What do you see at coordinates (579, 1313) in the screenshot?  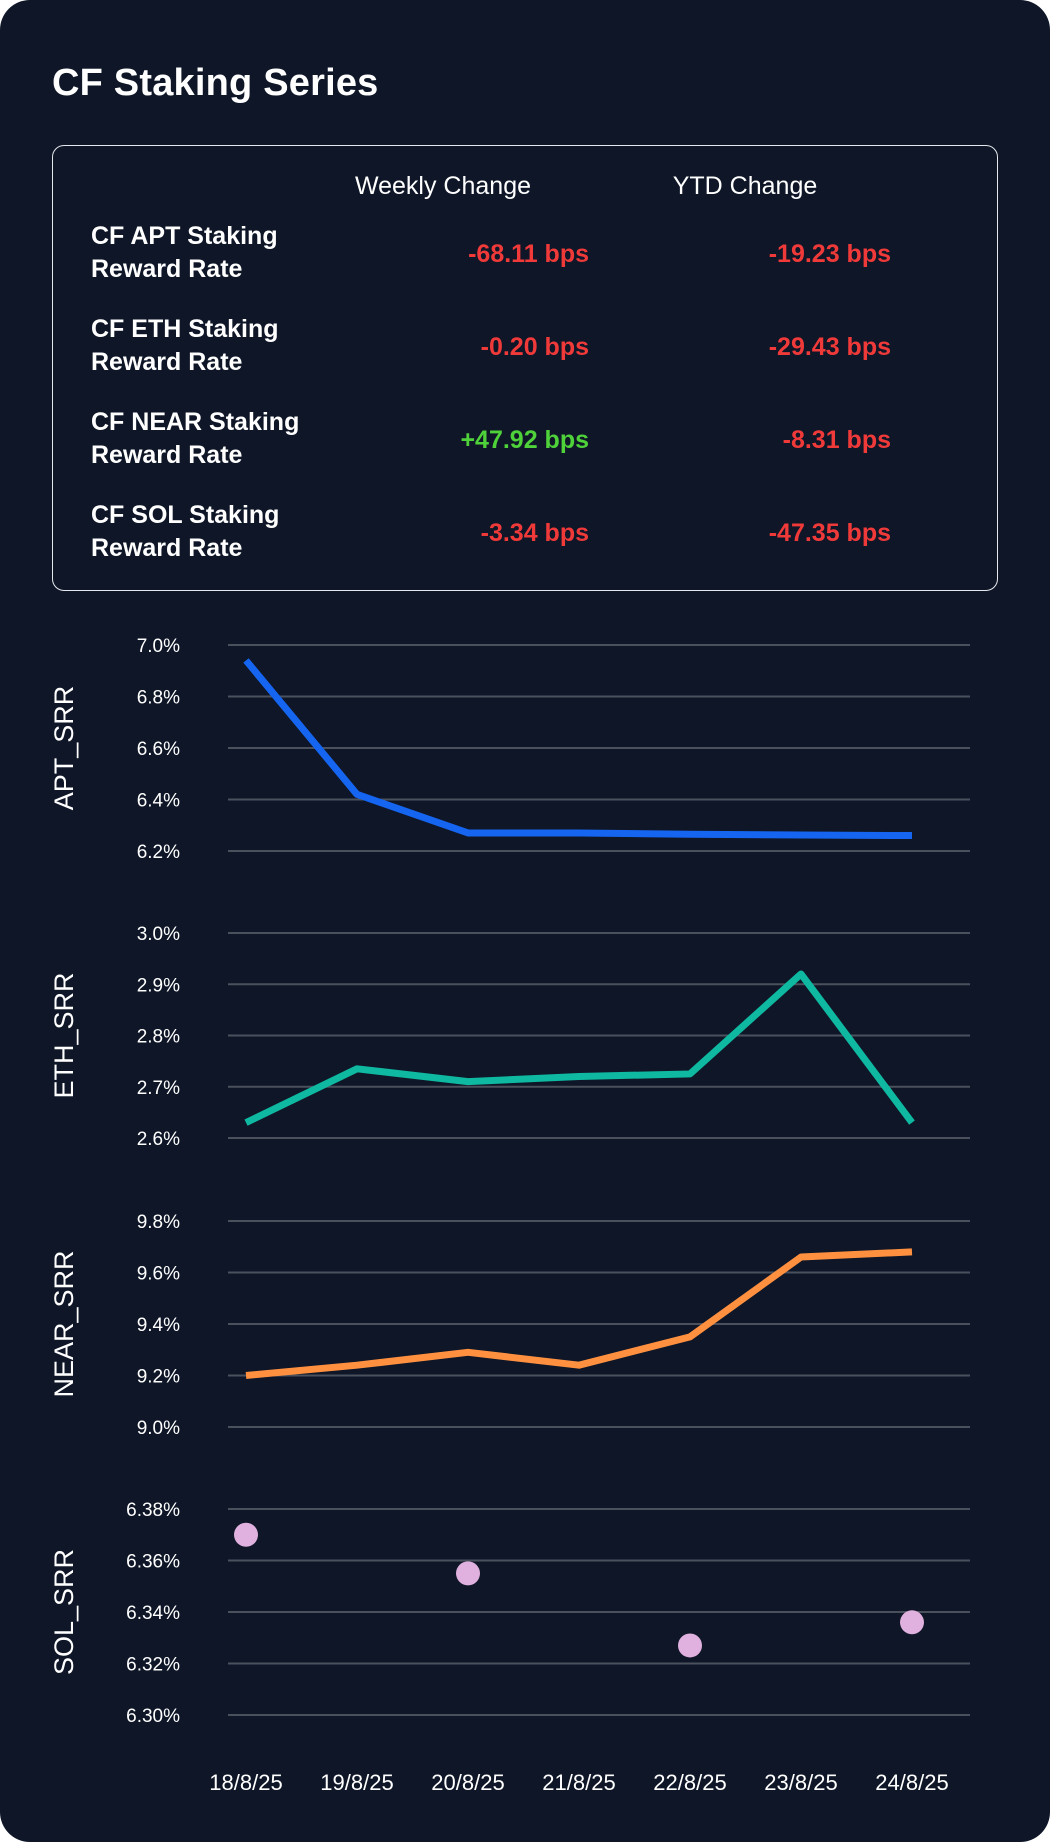 I see `near-srr-series-line` at bounding box center [579, 1313].